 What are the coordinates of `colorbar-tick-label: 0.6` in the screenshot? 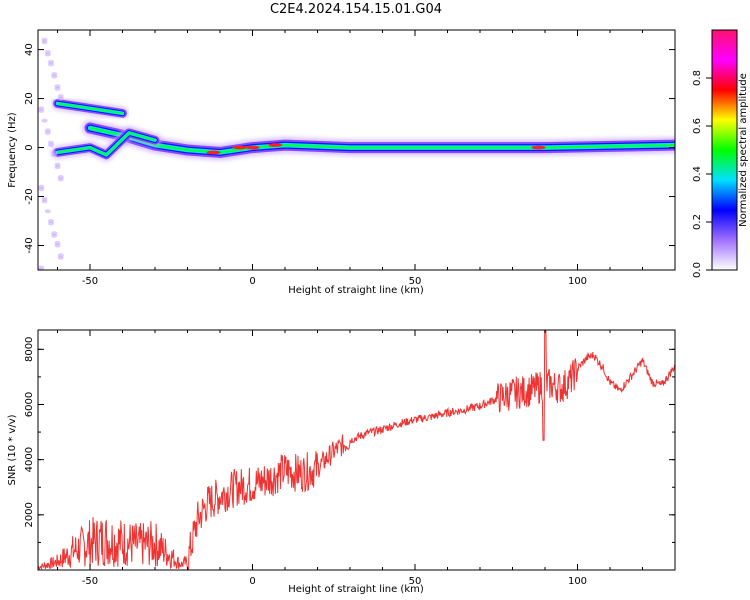 It's located at (697, 126).